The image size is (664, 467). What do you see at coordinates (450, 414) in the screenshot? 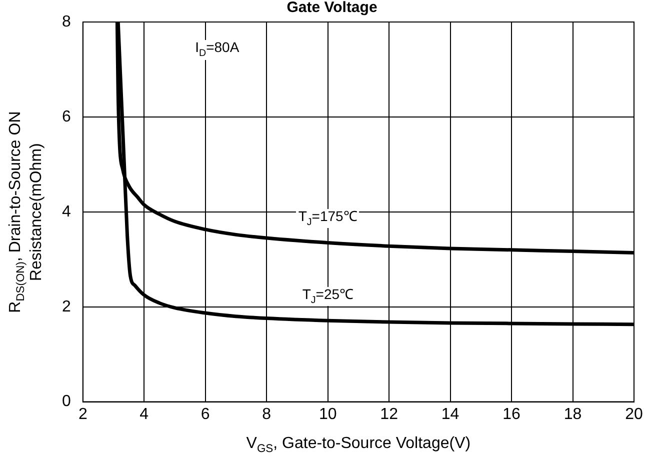
I see `x-tick-label: 14` at bounding box center [450, 414].